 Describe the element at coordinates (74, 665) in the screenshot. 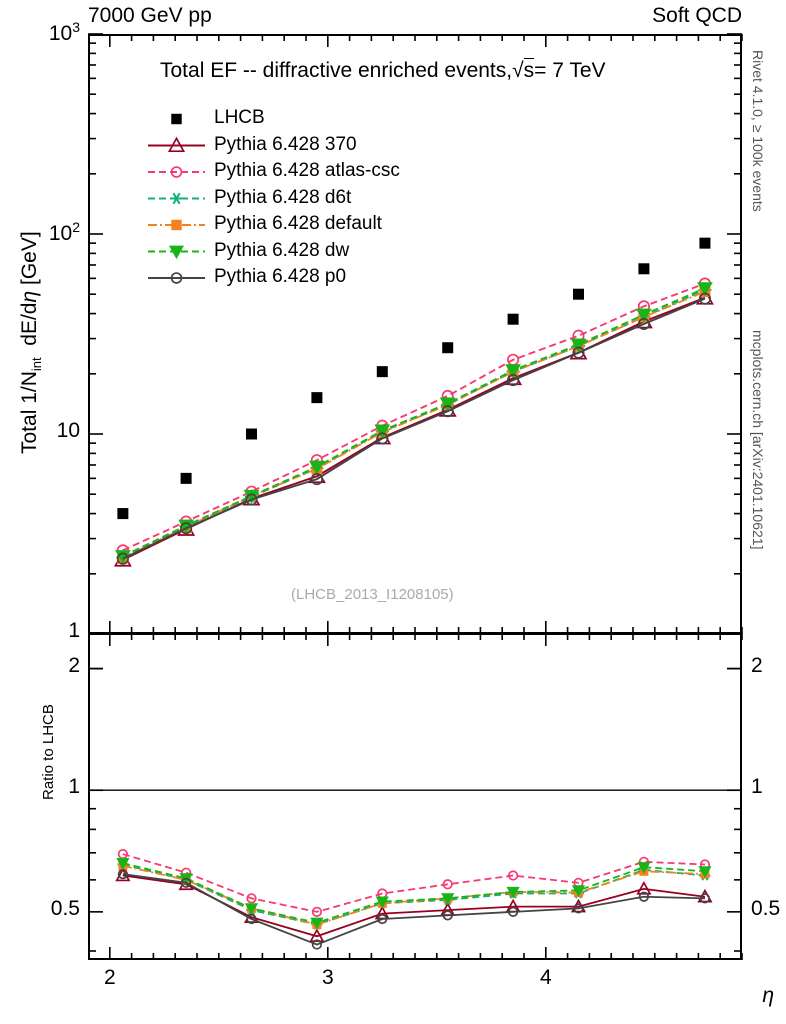

I see `y-tick-label-ratio: 2` at that location.